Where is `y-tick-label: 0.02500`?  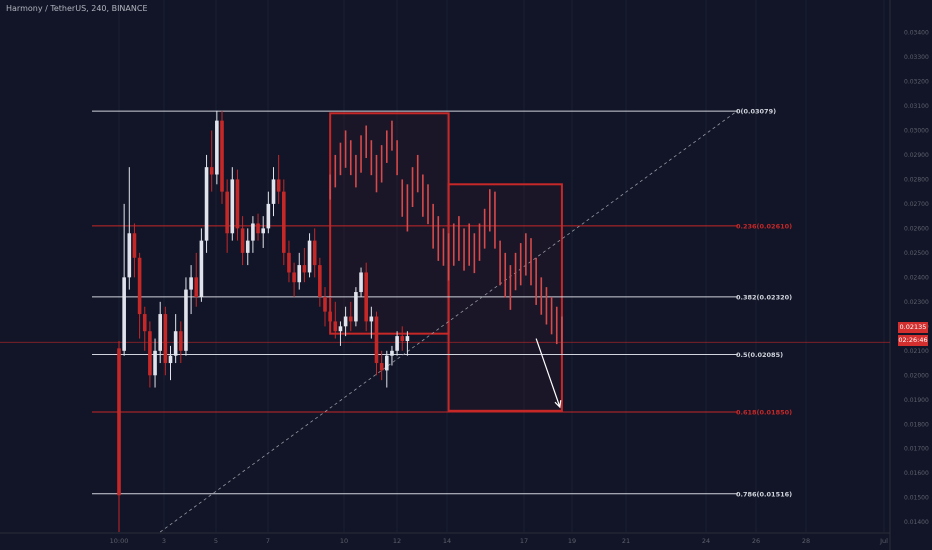 y-tick-label: 0.02500 is located at coordinates (916, 253).